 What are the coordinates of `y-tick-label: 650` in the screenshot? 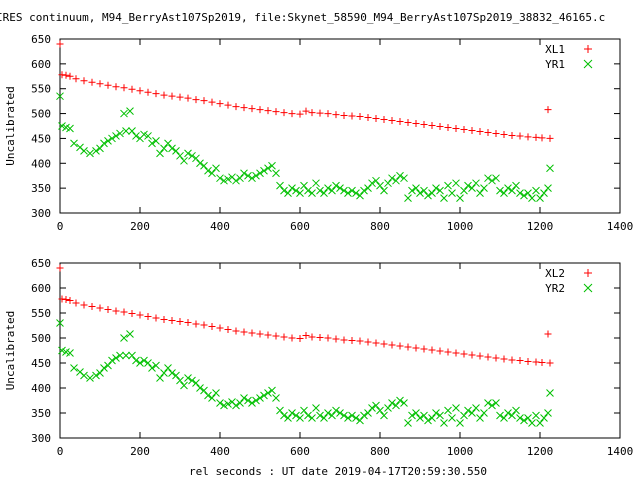 It's located at (41, 263).